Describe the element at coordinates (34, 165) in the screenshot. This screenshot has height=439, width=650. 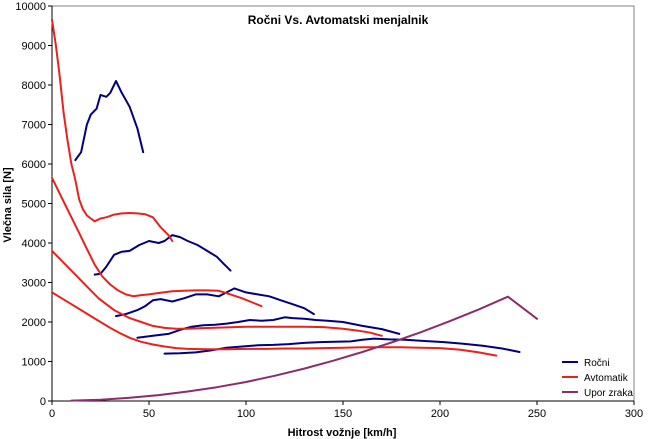
I see `y-tick-label: 6000` at that location.